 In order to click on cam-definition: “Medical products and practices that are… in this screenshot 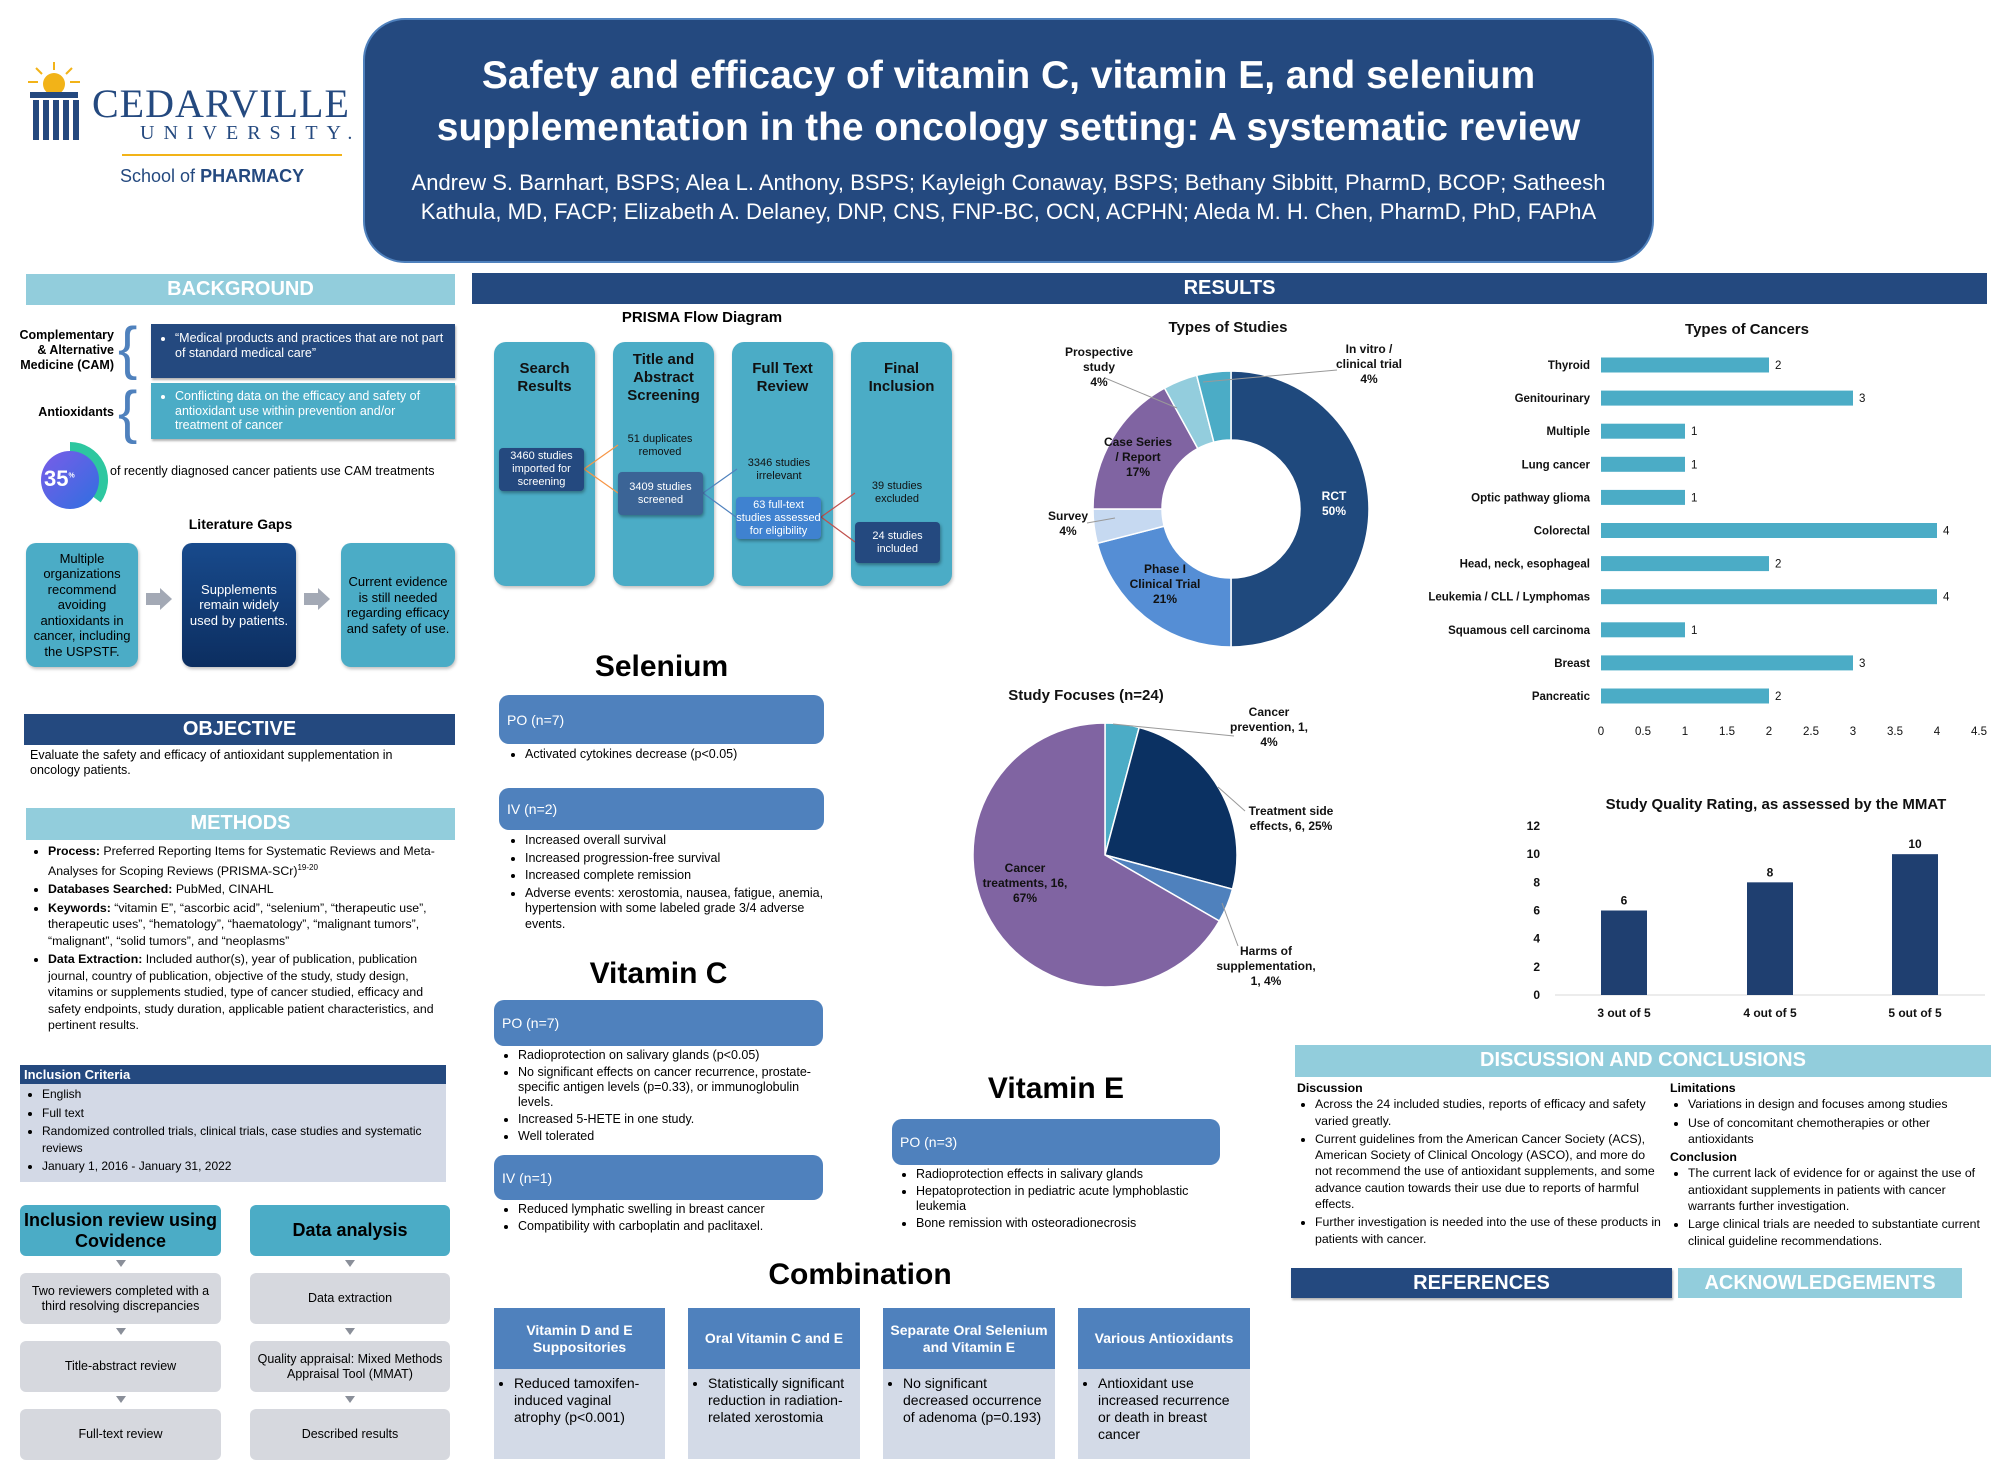, I will do `click(311, 346)`.